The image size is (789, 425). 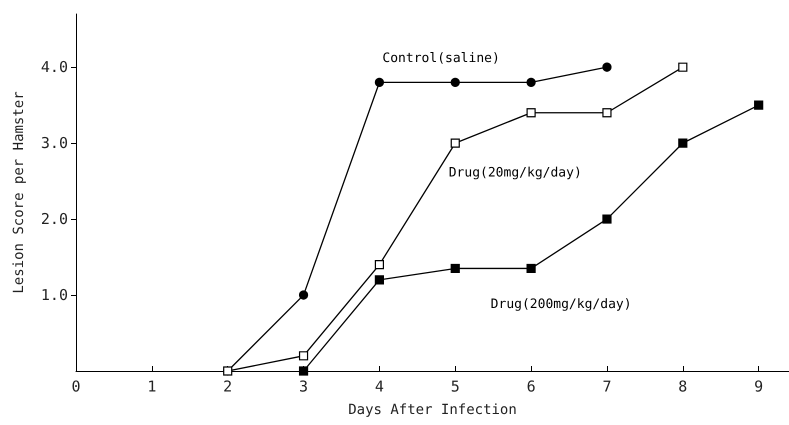 What do you see at coordinates (76, 387) in the screenshot?
I see `x-tick-label: 0` at bounding box center [76, 387].